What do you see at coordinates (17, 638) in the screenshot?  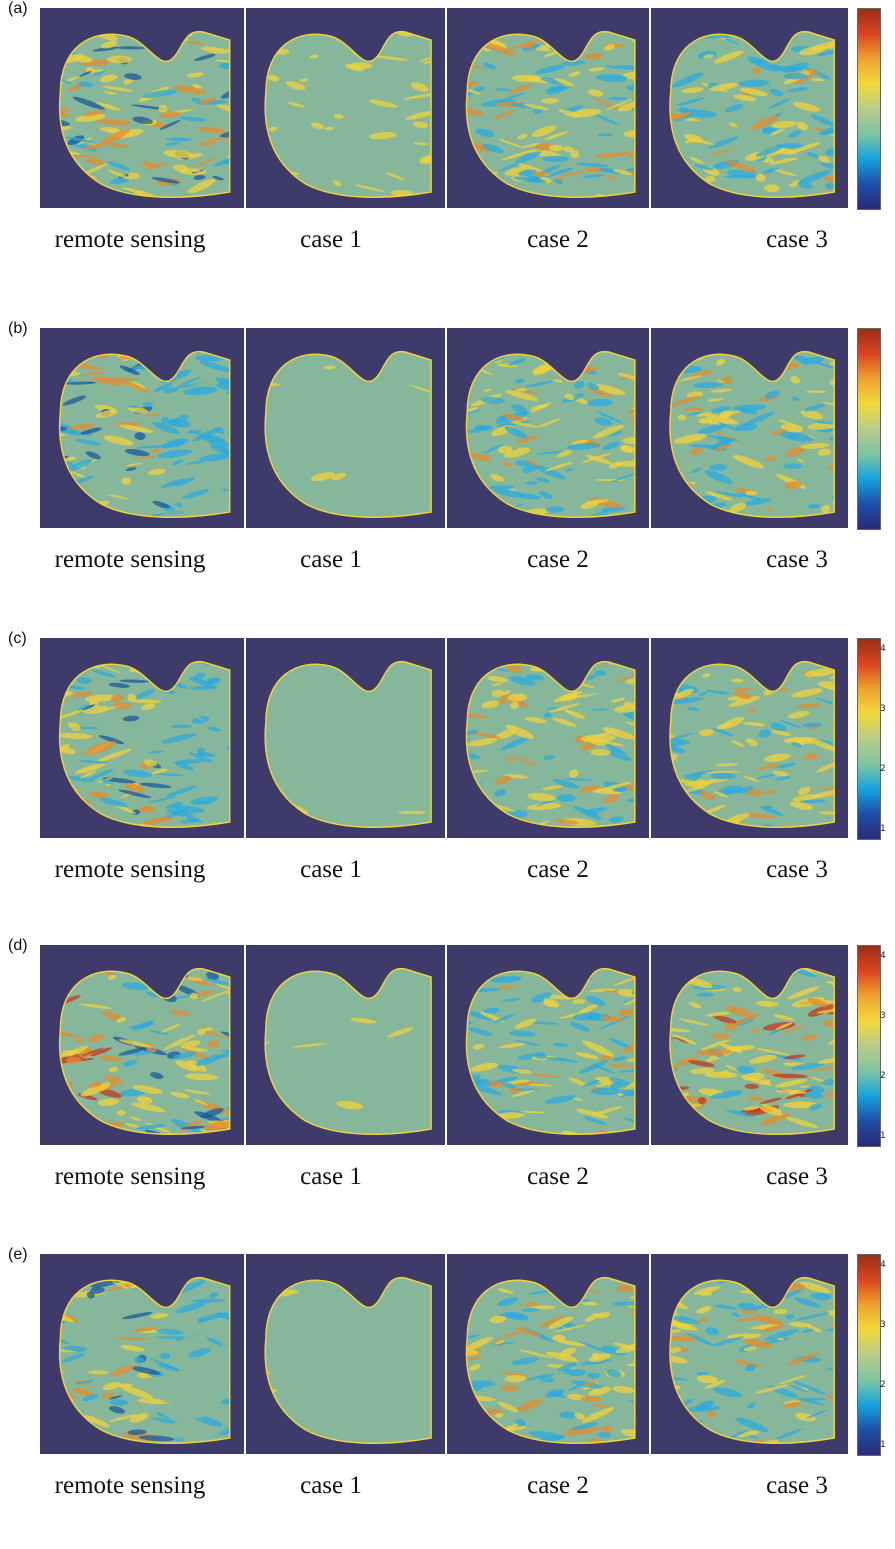 I see `row-label: (c)` at bounding box center [17, 638].